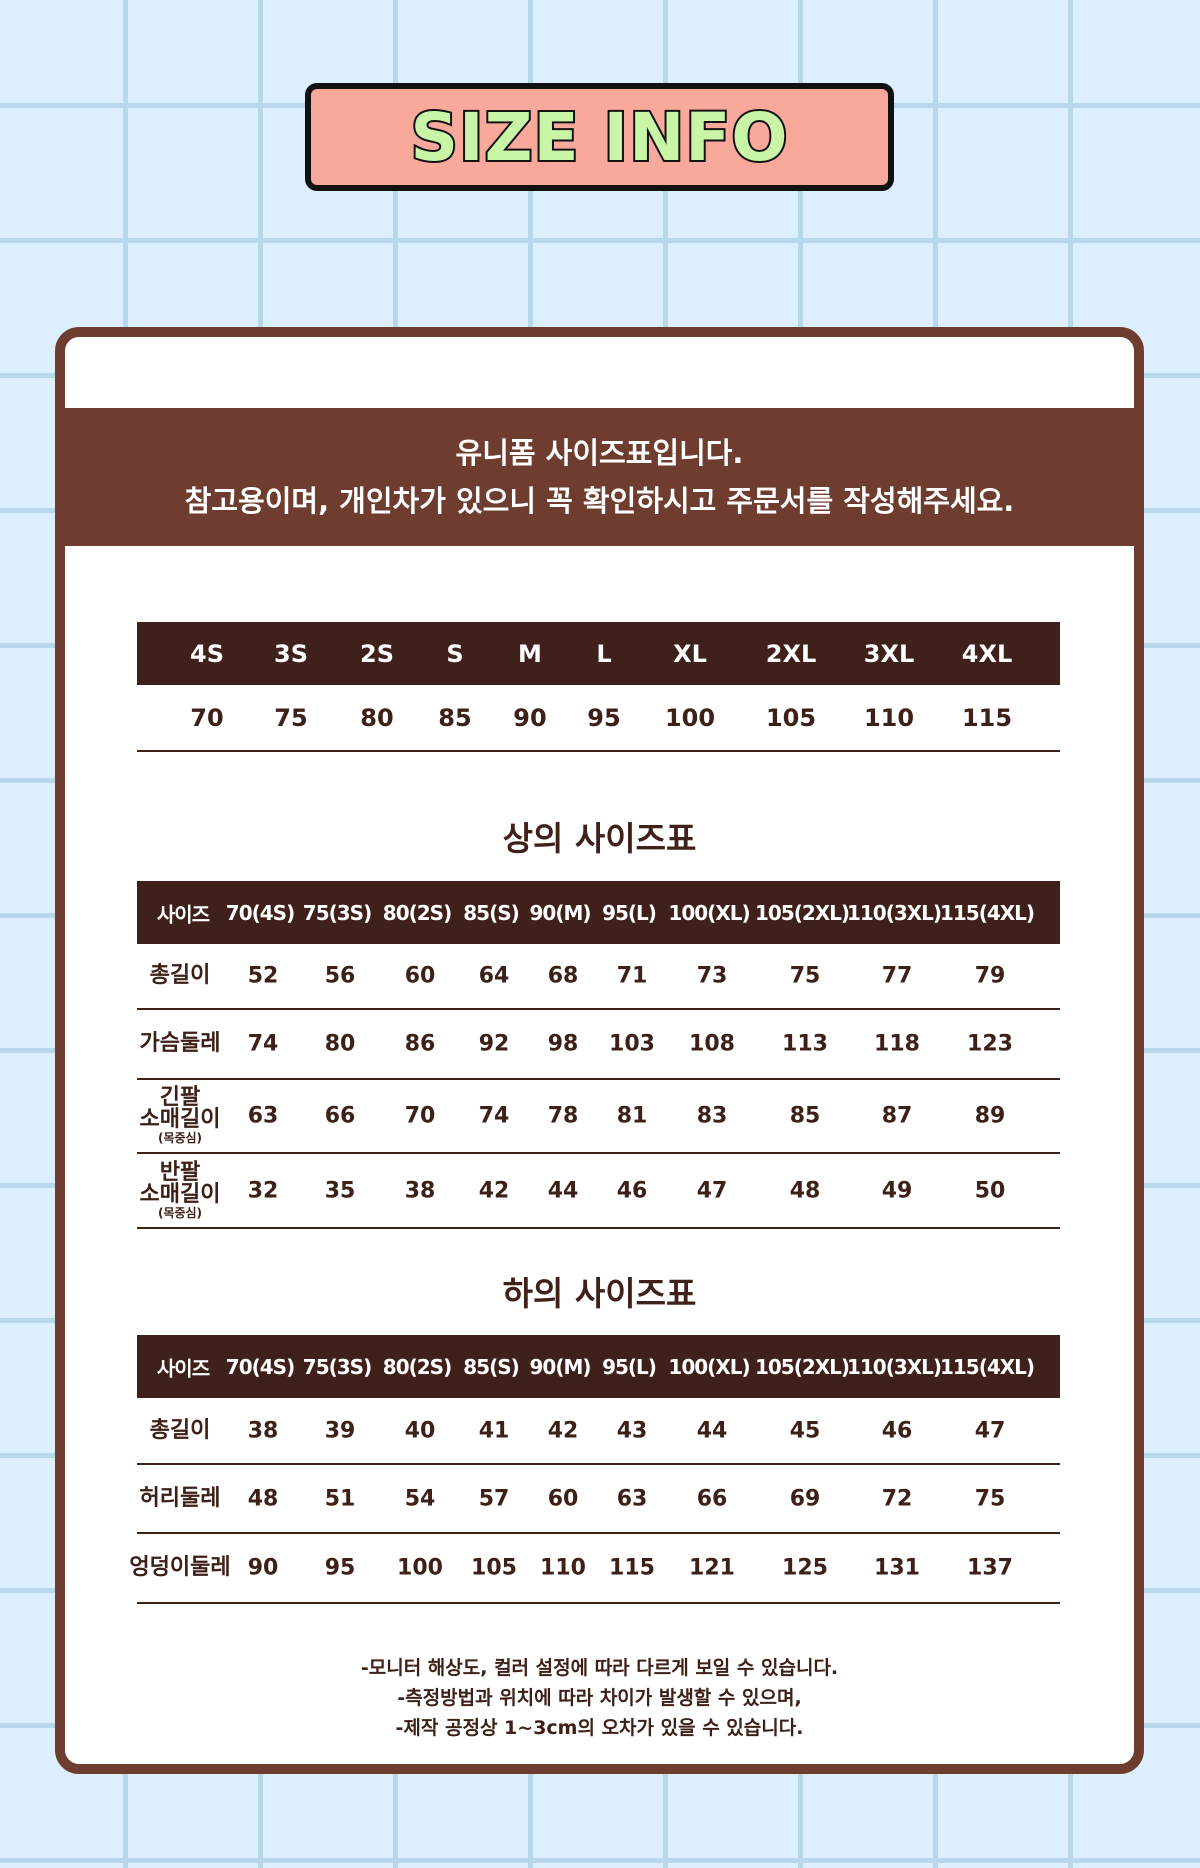  Describe the element at coordinates (987, 717) in the screenshot. I see `size-value: 115` at that location.